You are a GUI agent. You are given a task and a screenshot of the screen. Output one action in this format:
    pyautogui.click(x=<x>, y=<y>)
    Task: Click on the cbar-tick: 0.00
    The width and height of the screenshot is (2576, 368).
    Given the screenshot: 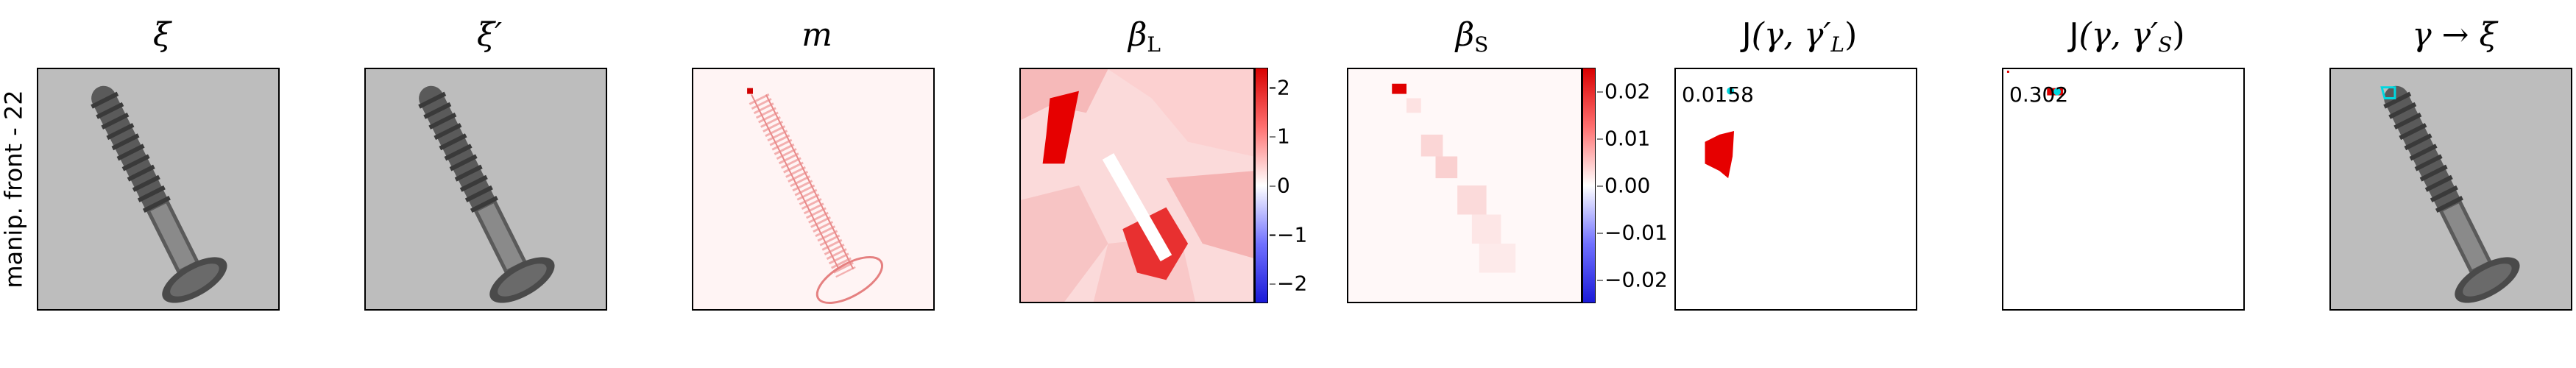 What is the action you would take?
    pyautogui.click(x=1623, y=185)
    